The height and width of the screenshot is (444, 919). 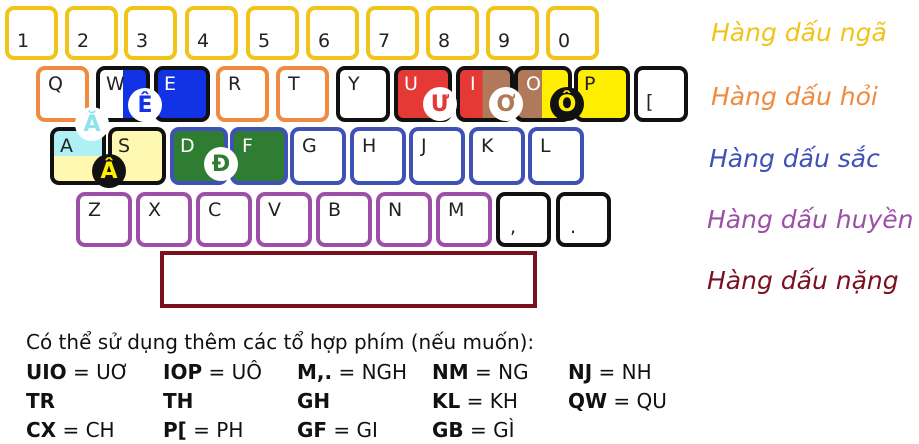 What do you see at coordinates (85, 430) in the screenshot?
I see `combo-result: = CH` at bounding box center [85, 430].